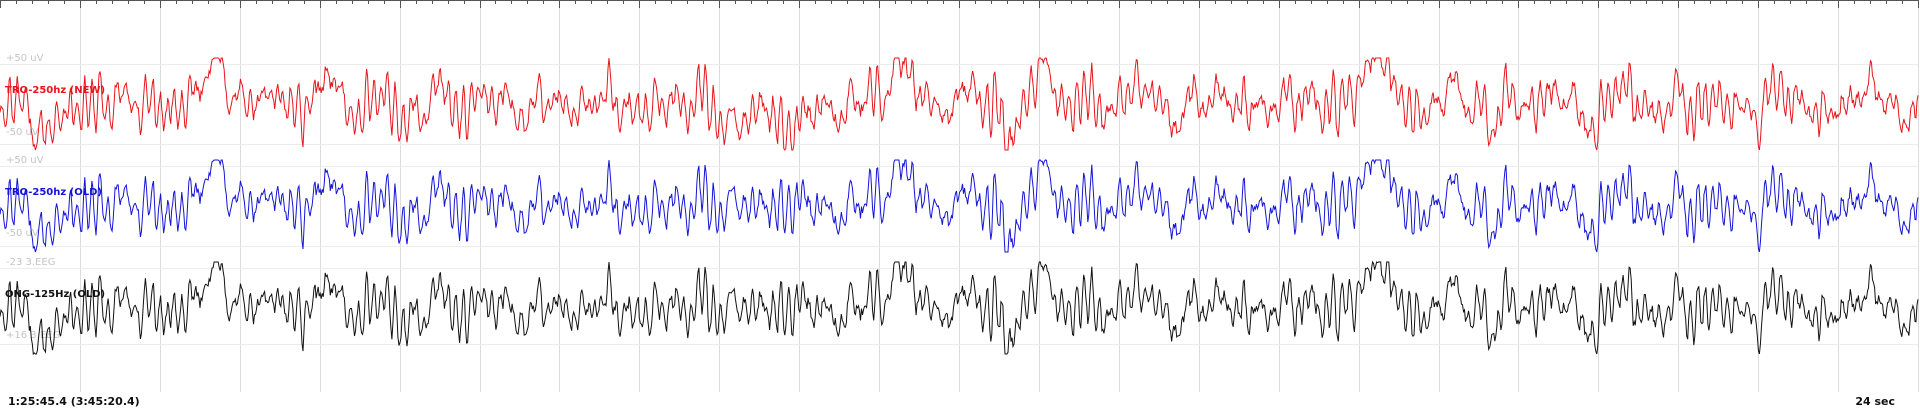  I want to click on top-ruler, so click(959, 4).